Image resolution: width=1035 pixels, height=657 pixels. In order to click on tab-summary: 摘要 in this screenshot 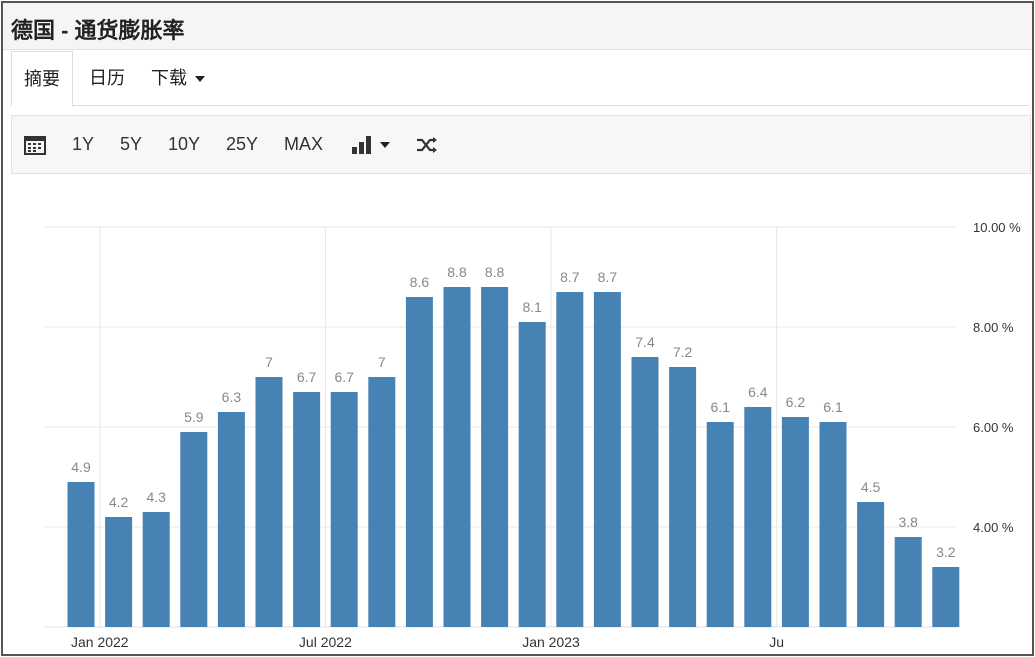, I will do `click(42, 79)`.